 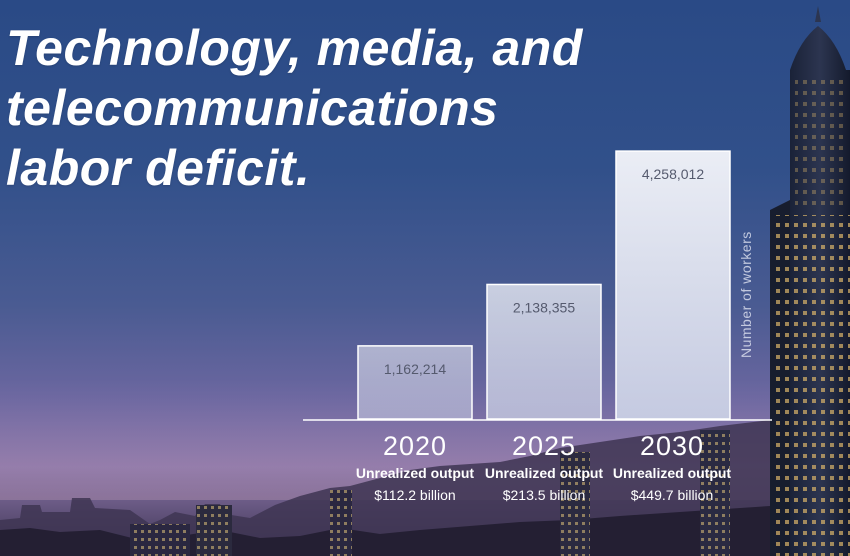 I want to click on title-line-3: labor deficit., so click(x=158, y=168).